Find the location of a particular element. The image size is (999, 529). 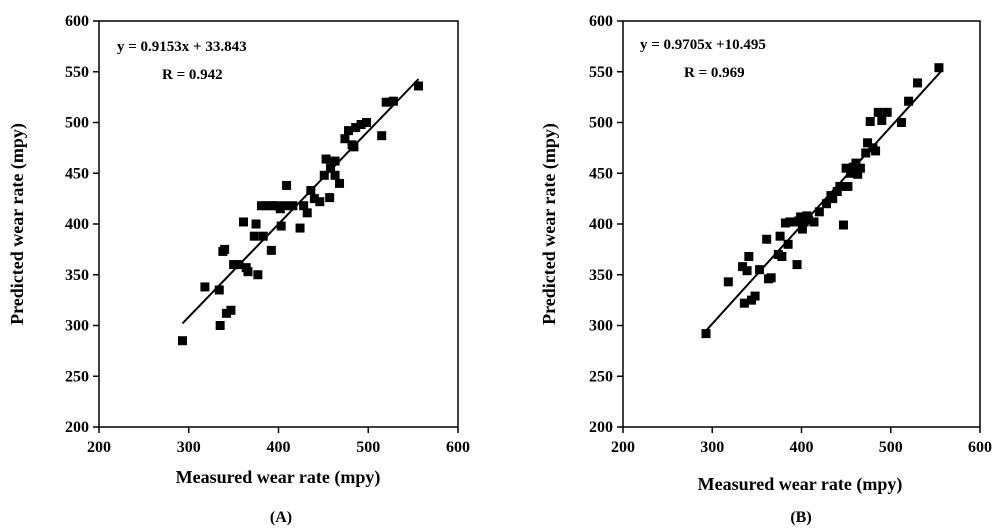

panel-label-b: (B) is located at coordinates (800, 517).